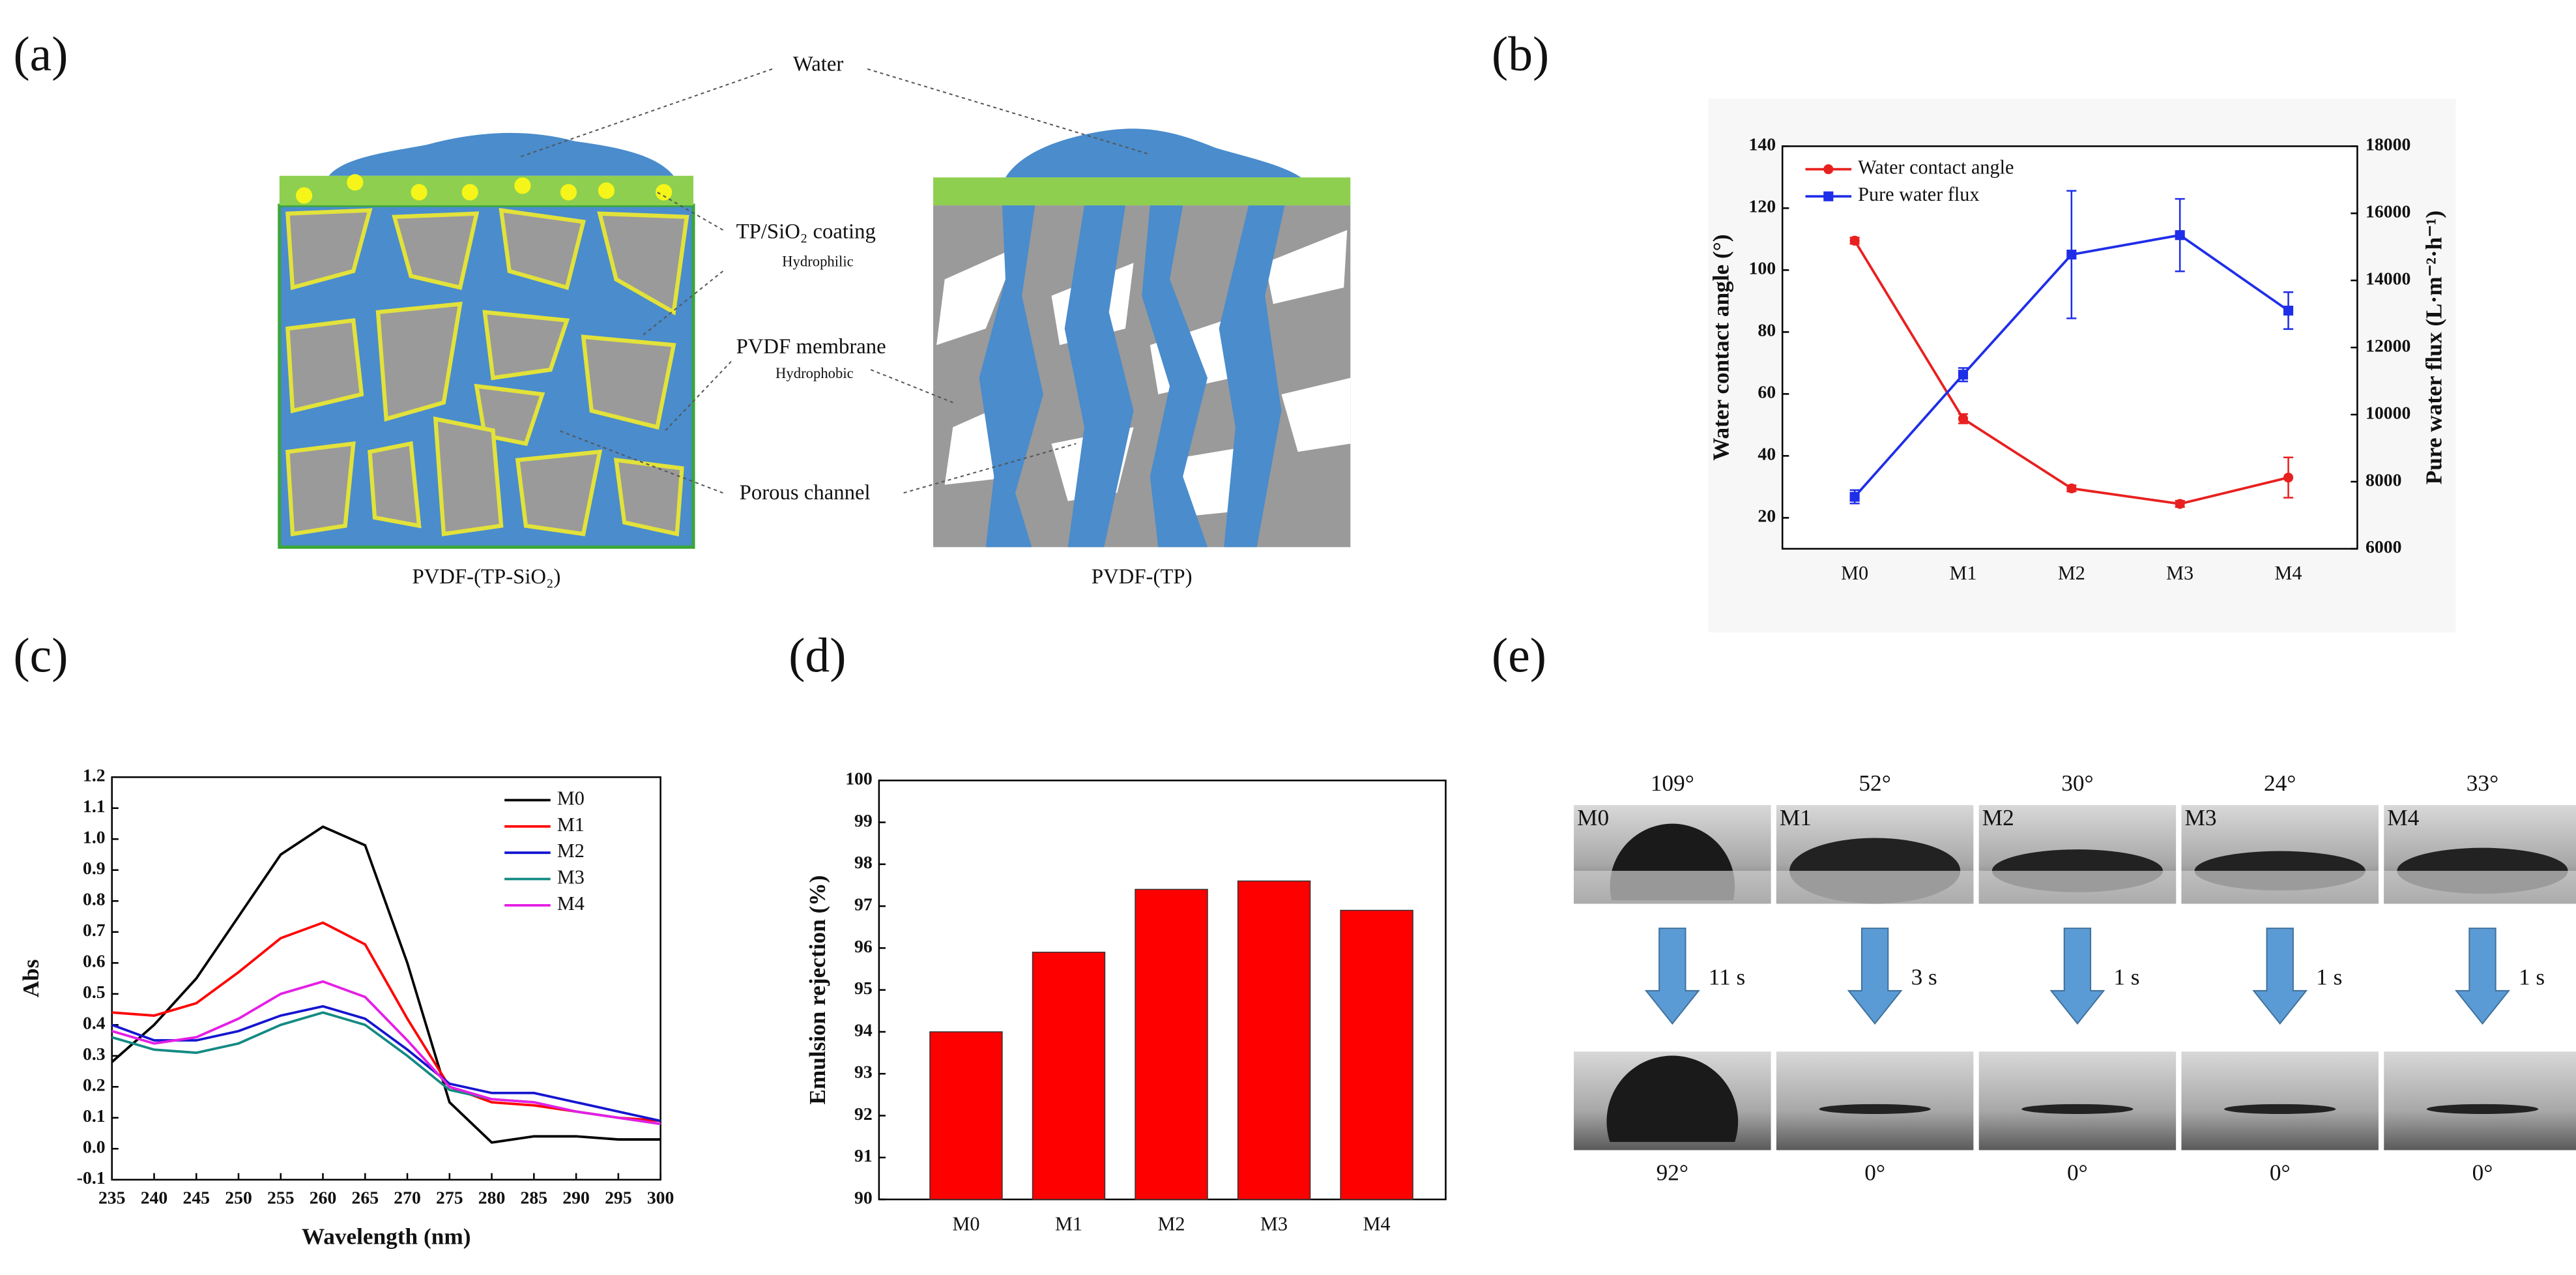 The height and width of the screenshot is (1275, 2576). I want to click on y-tick-label: 97, so click(863, 904).